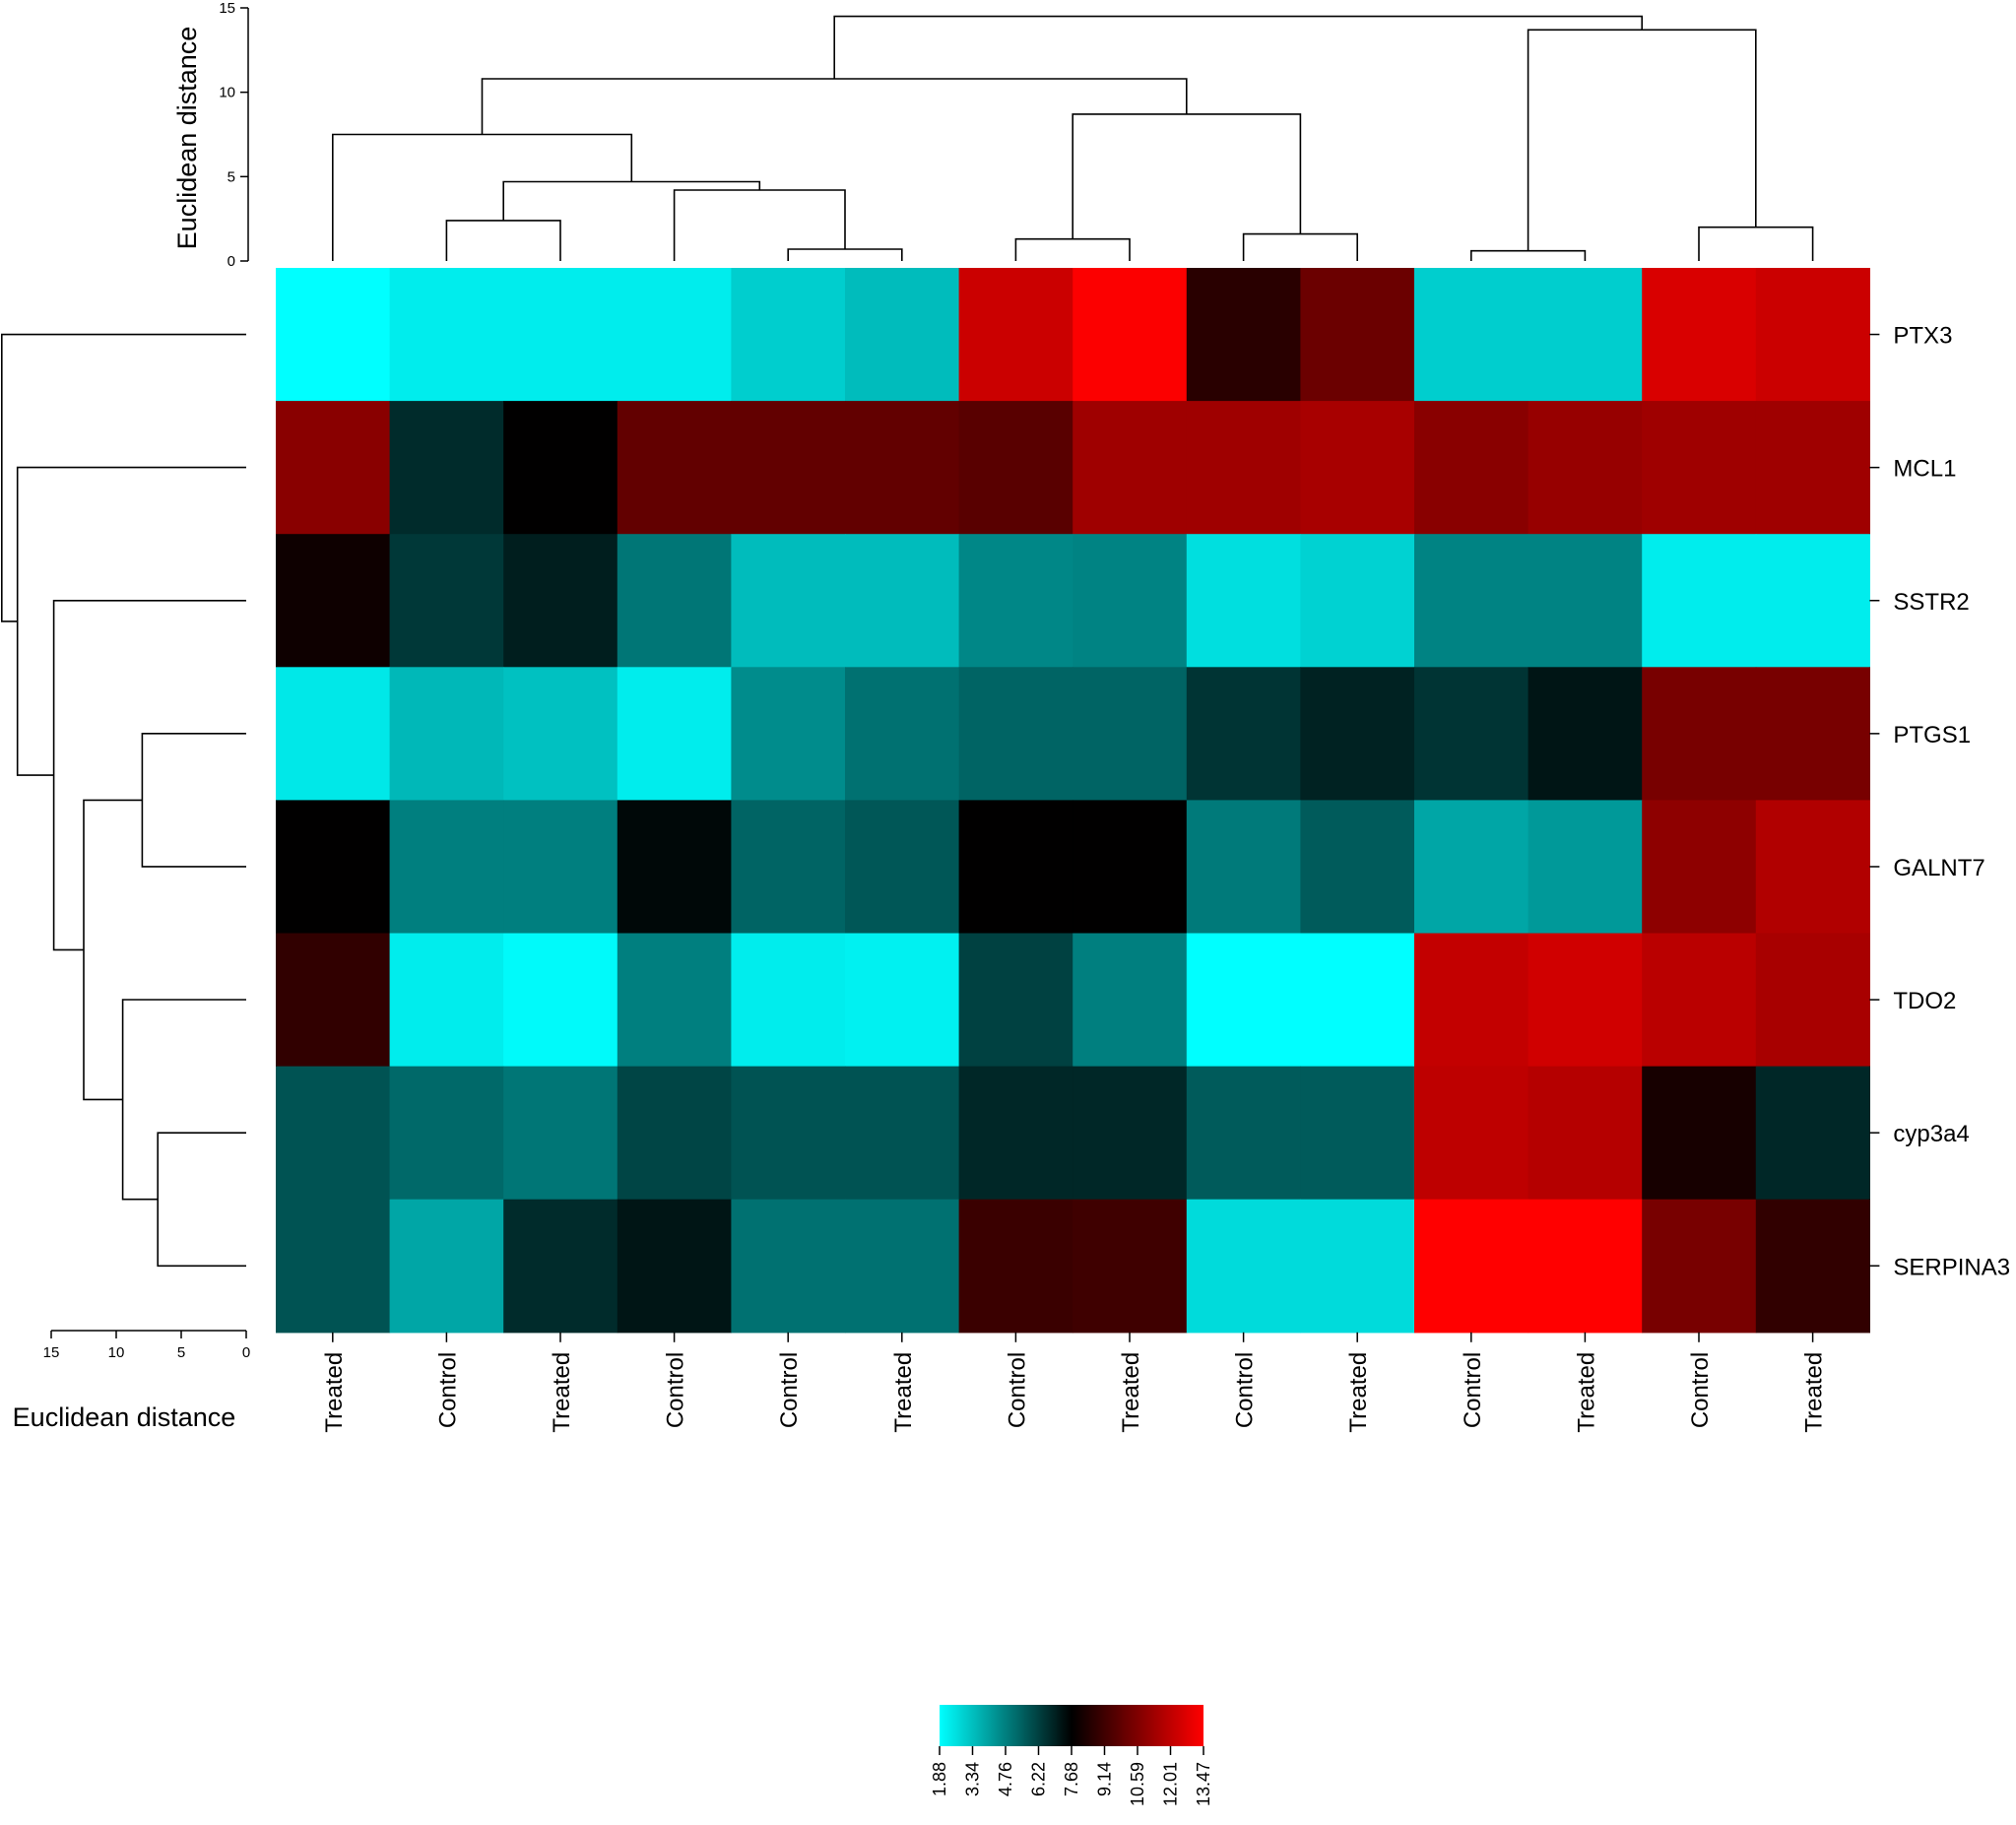 The image size is (2016, 1825). What do you see at coordinates (181, 1352) in the screenshot?
I see `row-dendrogram-tick-label: 5` at bounding box center [181, 1352].